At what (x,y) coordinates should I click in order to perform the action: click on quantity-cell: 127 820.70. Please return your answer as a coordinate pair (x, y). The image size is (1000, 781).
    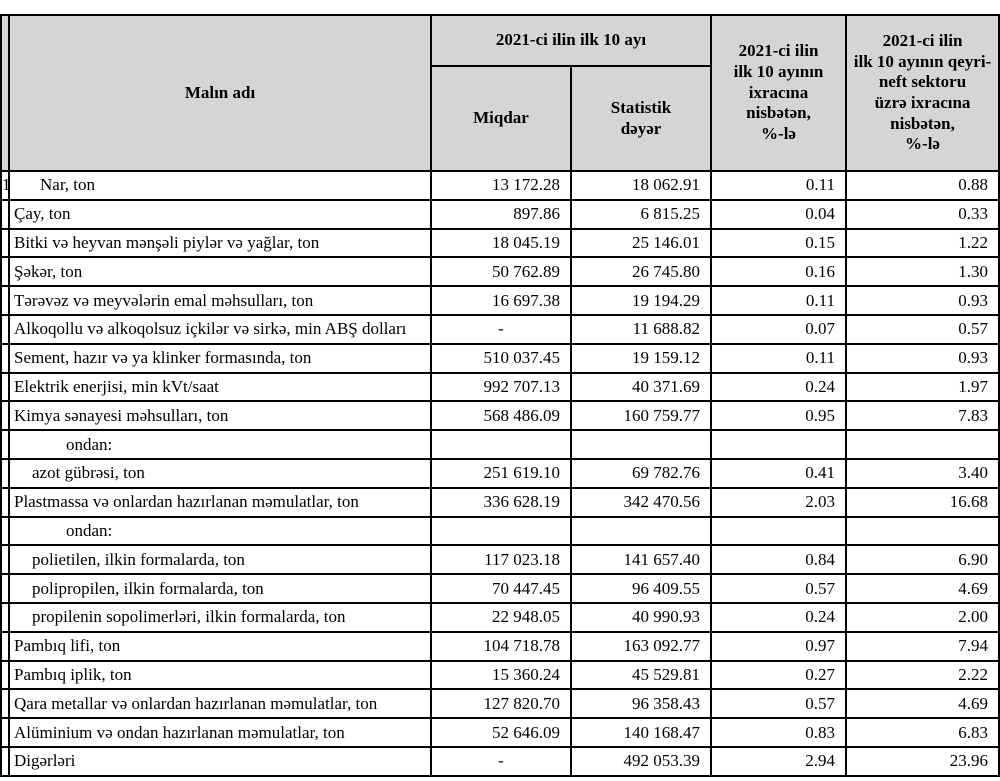
    Looking at the image, I should click on (501, 704).